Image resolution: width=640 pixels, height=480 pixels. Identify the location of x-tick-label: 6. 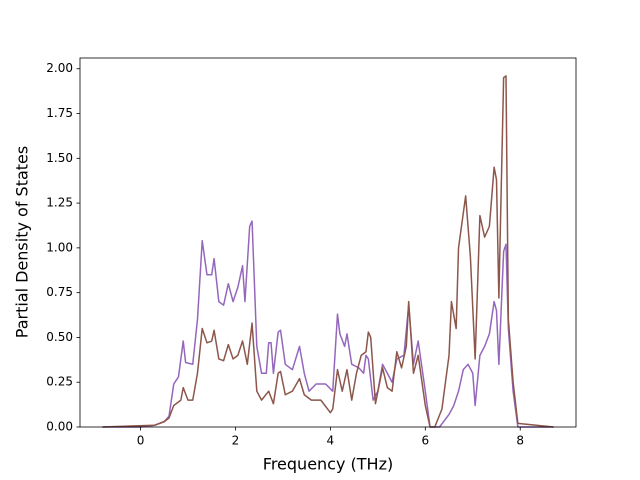
(425, 441).